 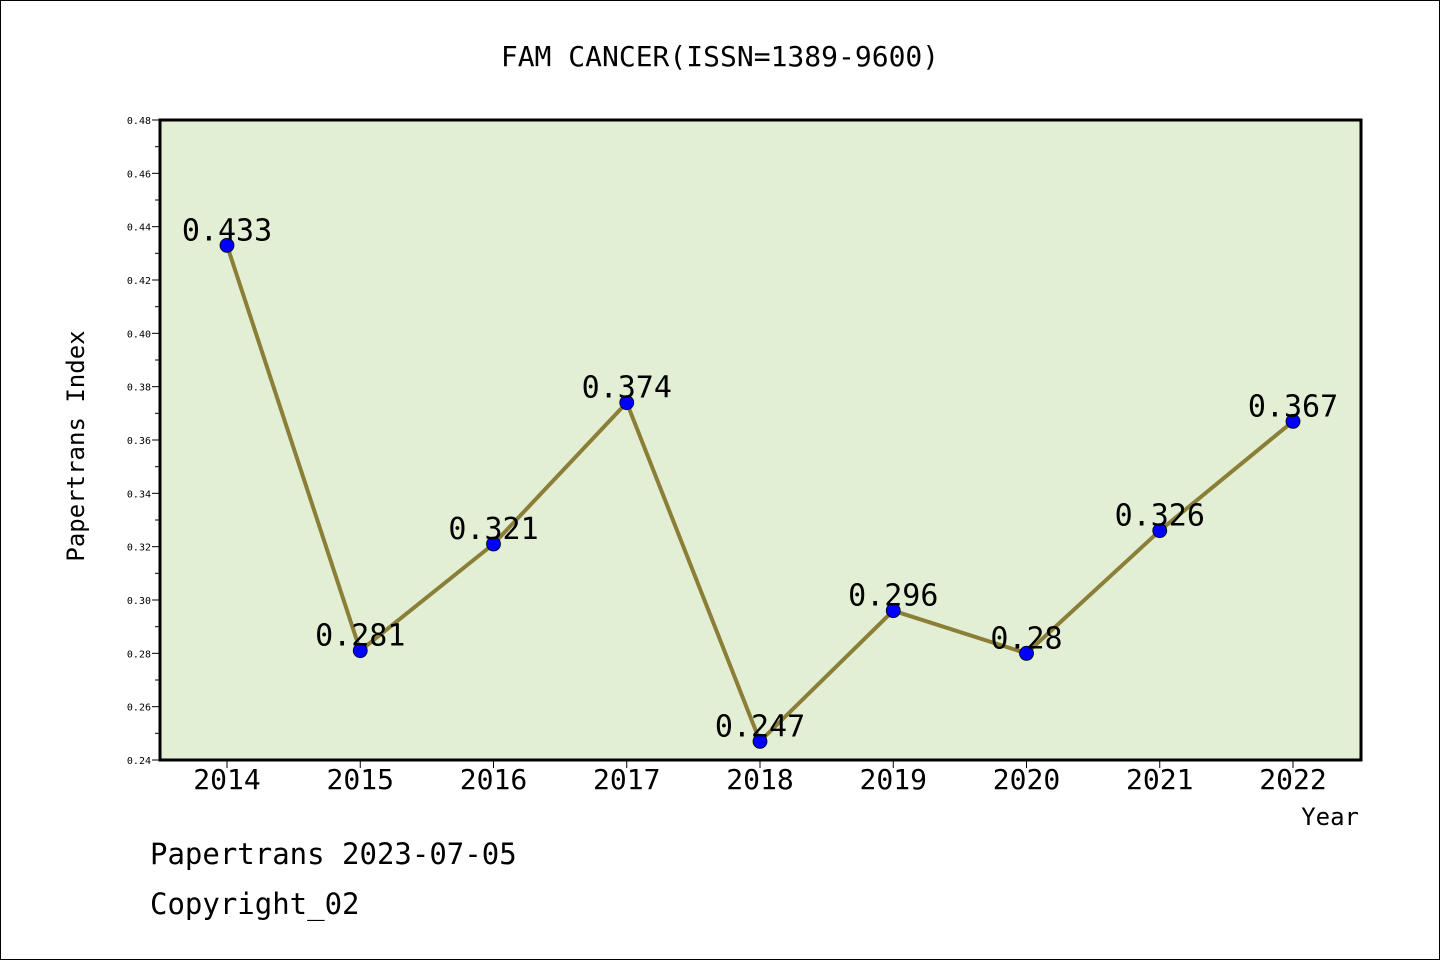 I want to click on y-tick-label: 0.46, so click(x=139, y=174).